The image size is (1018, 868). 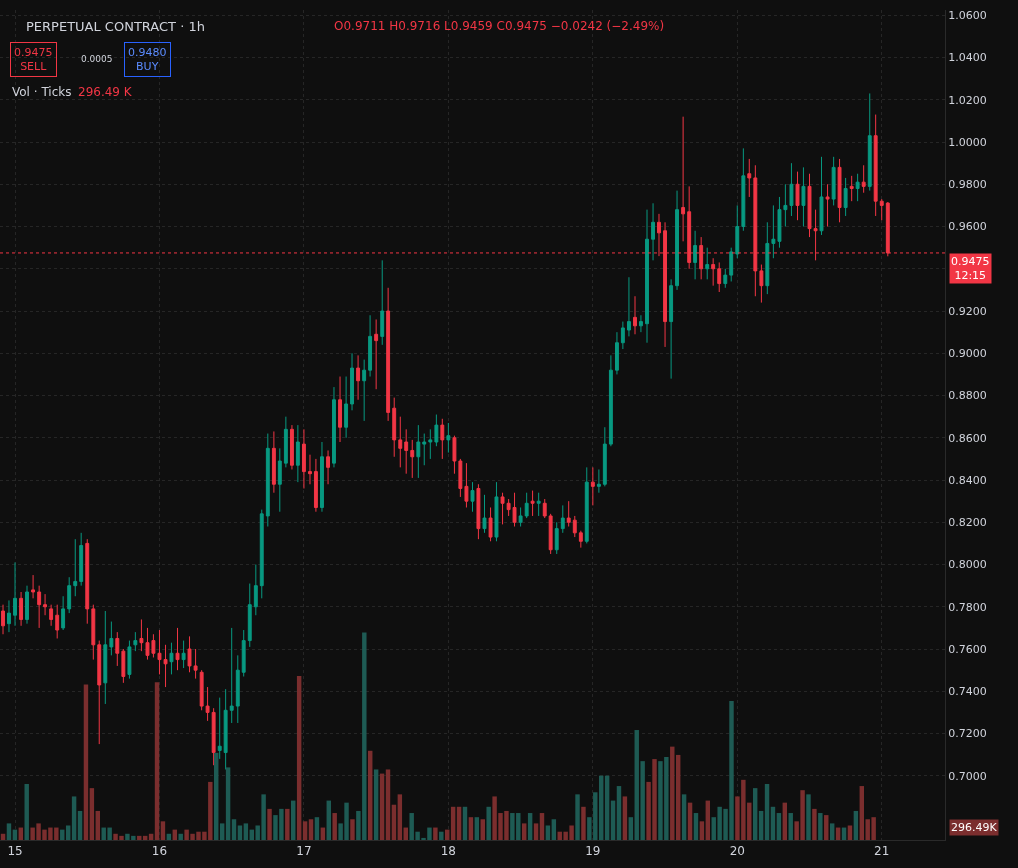 I want to click on y-tick-label: 0.9000, so click(x=967, y=354).